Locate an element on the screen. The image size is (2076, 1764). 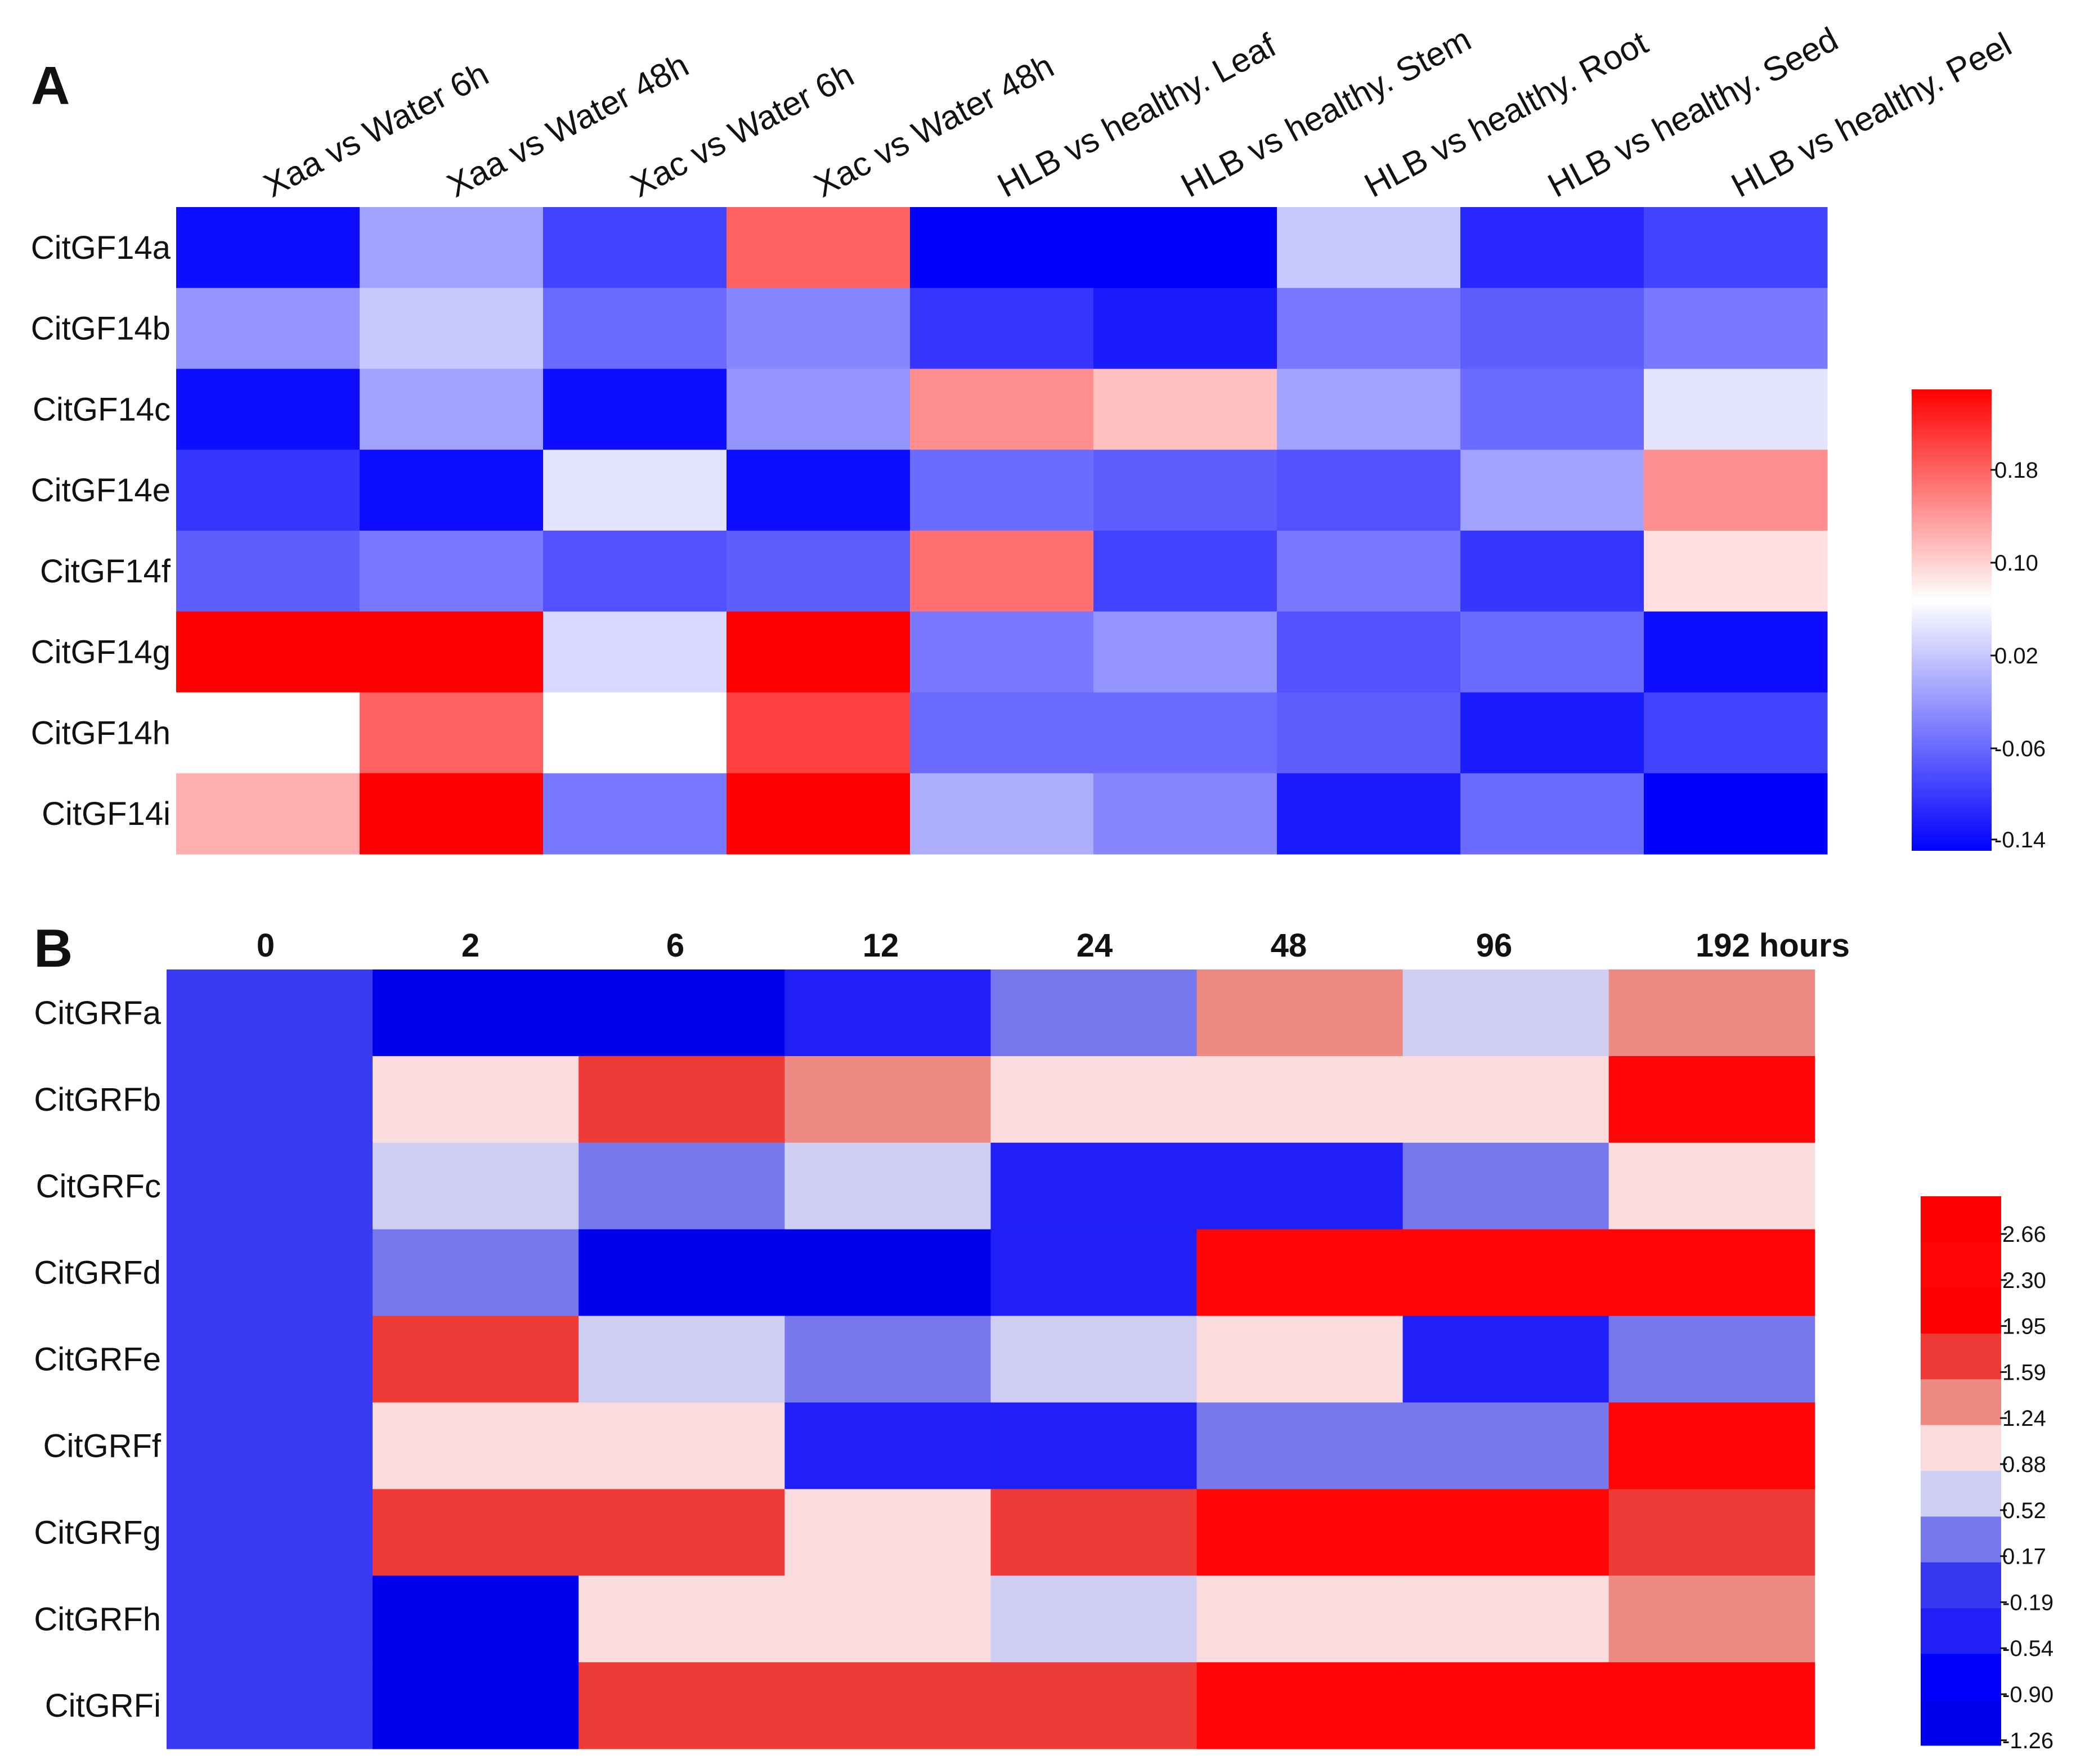
row-label: CitGRFi is located at coordinates (103, 1705).